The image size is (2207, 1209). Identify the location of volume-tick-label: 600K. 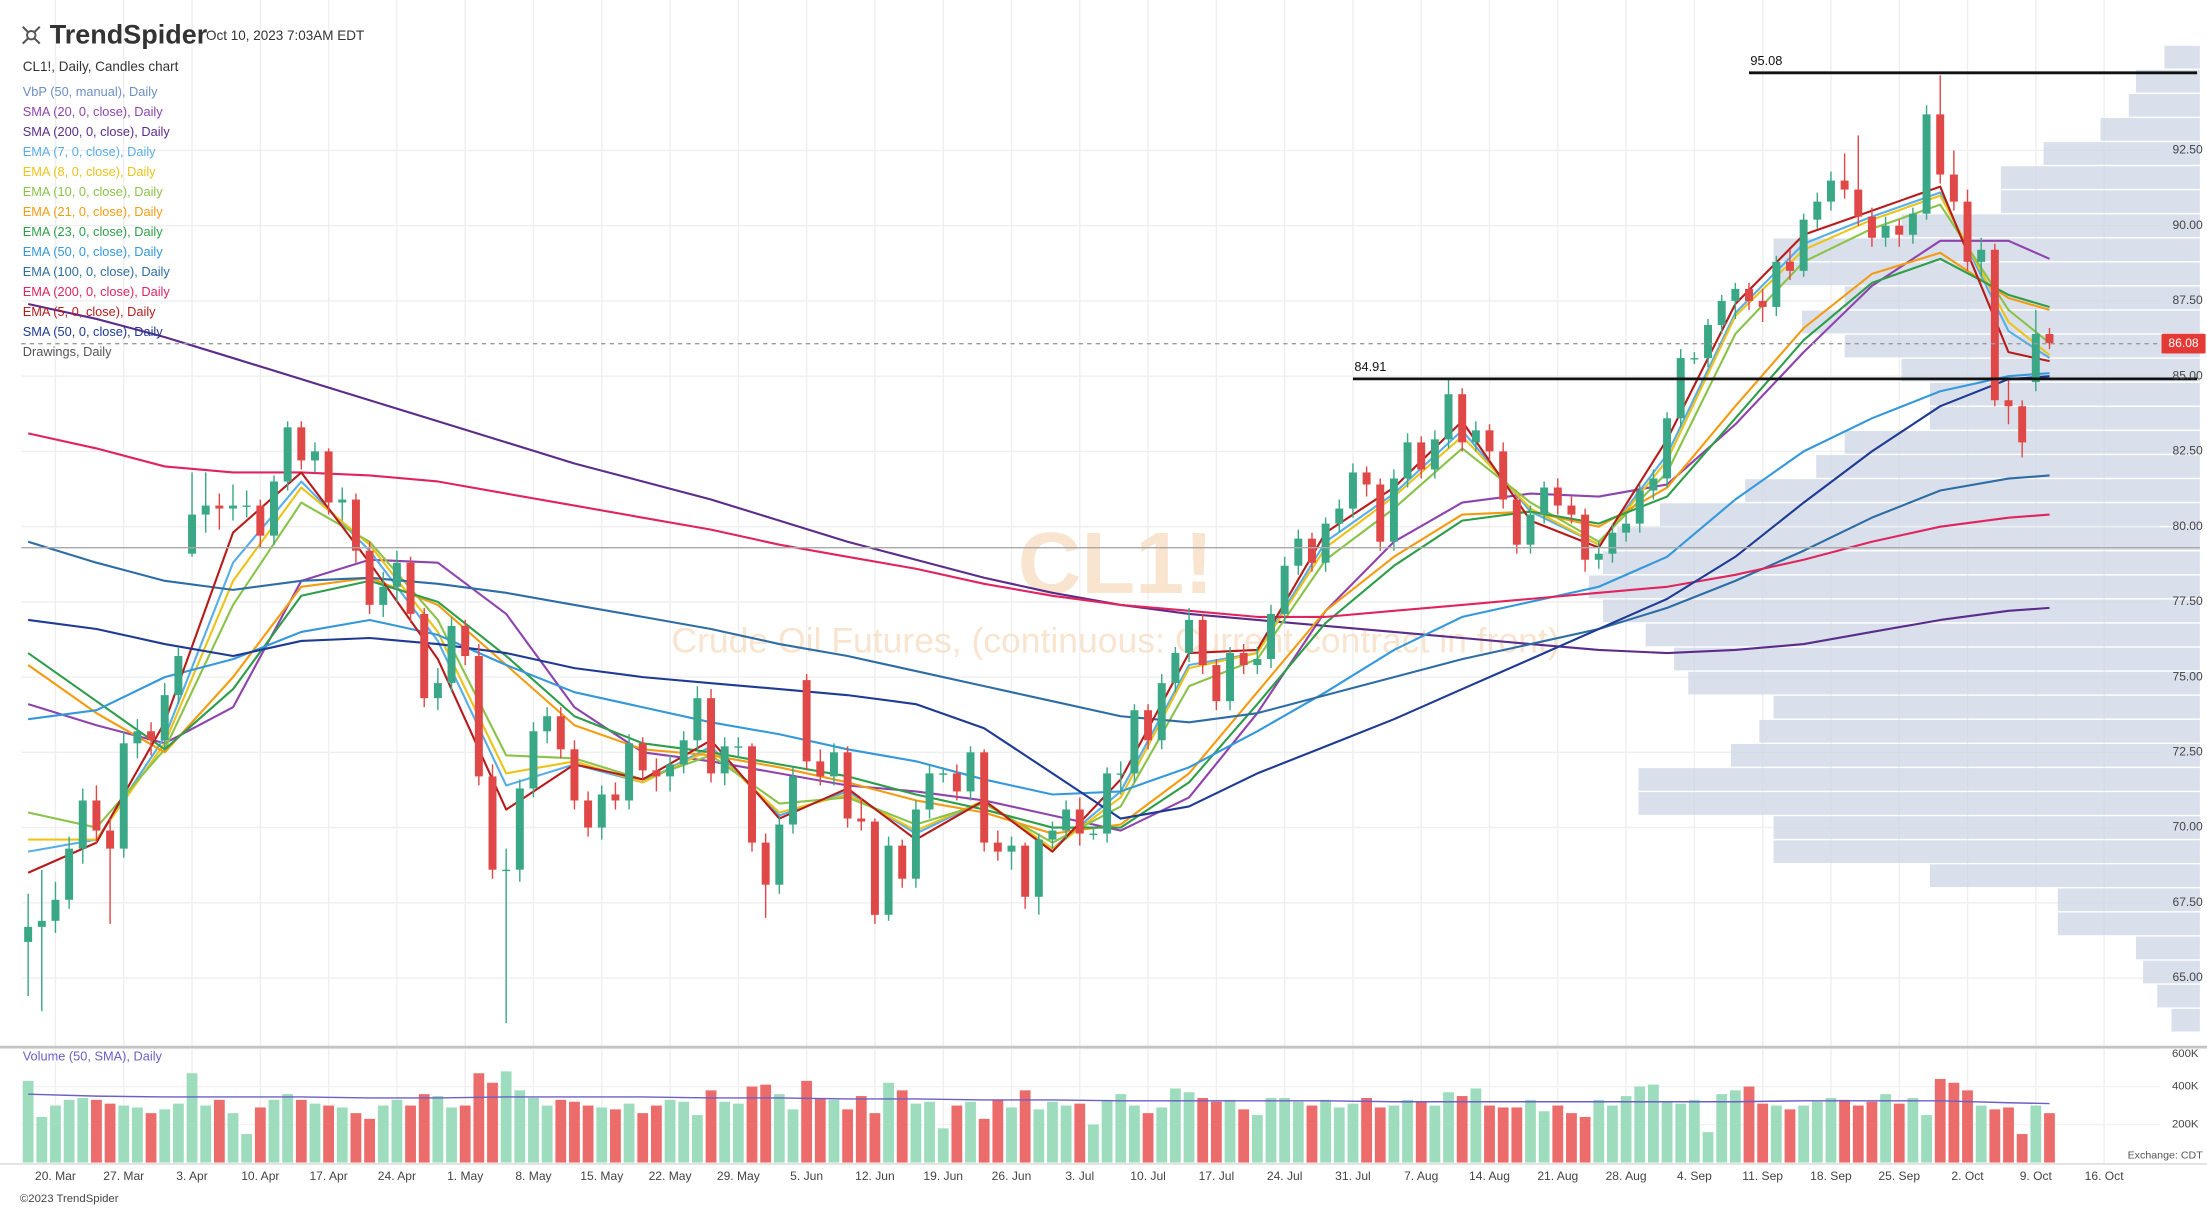
(2185, 1054).